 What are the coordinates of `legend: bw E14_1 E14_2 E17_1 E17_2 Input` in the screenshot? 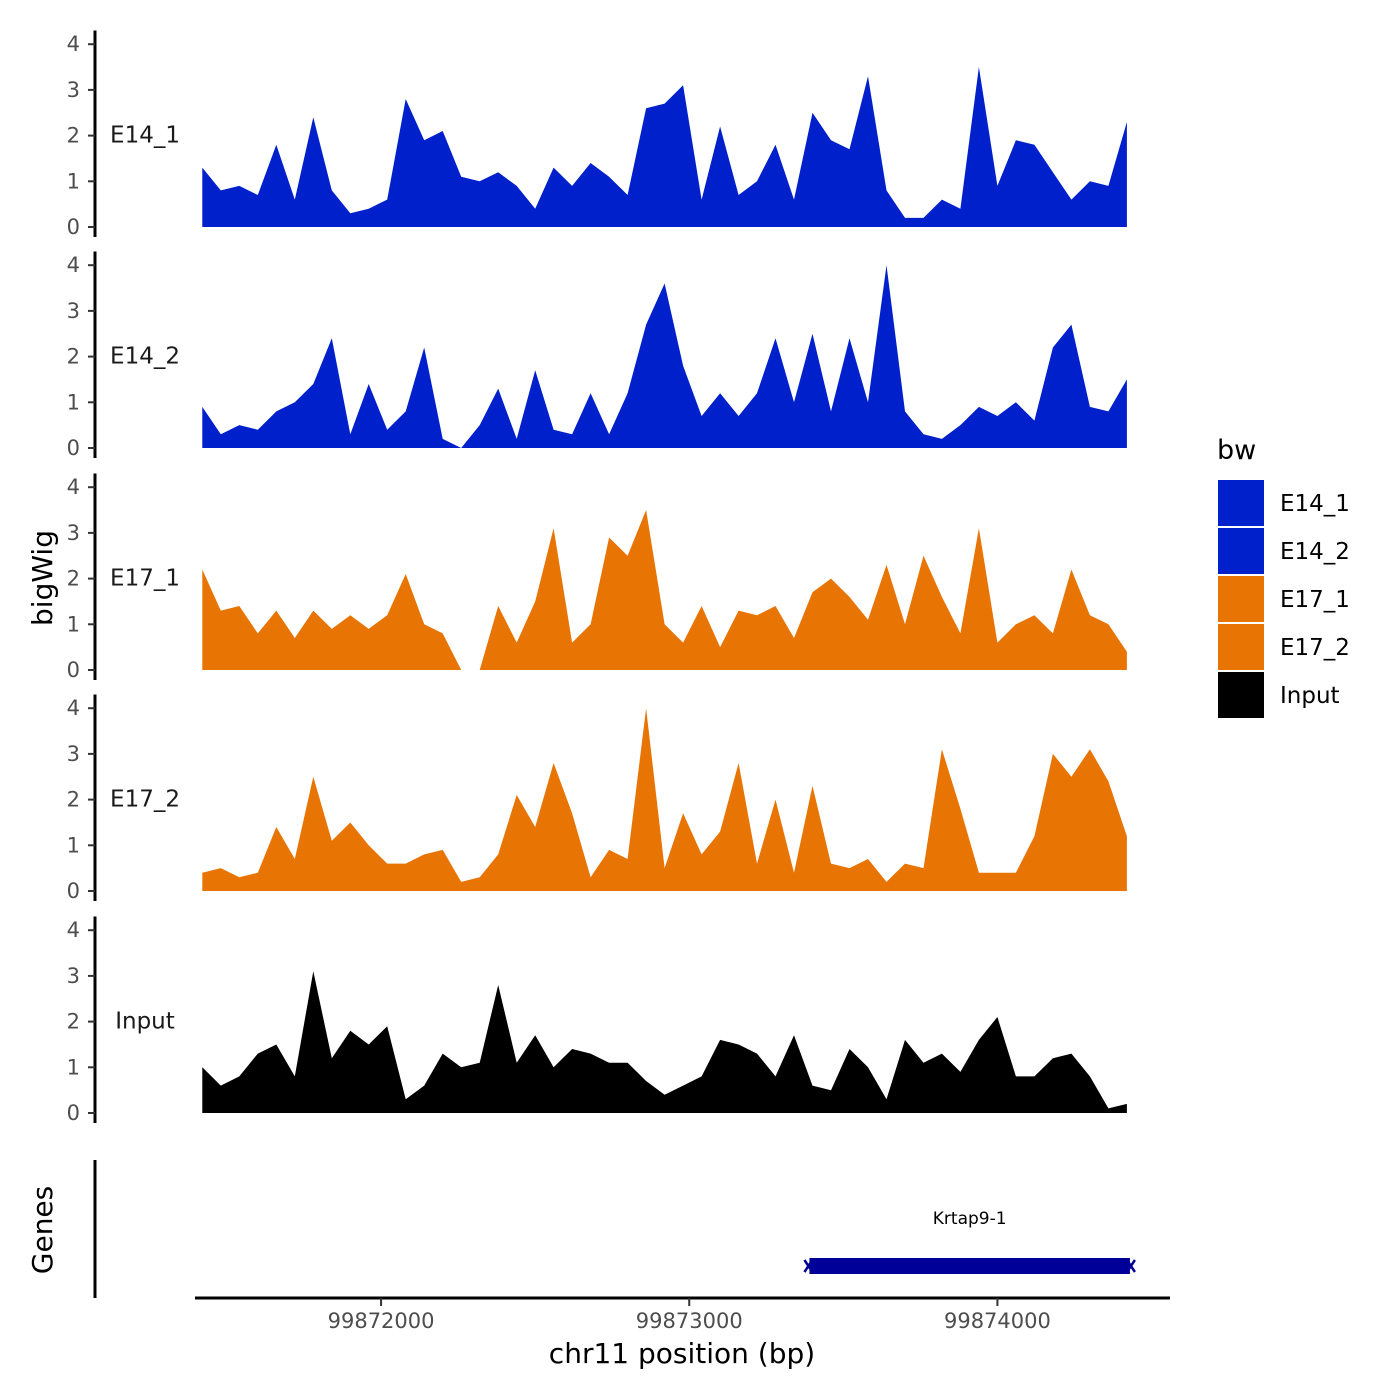 It's located at (1283, 576).